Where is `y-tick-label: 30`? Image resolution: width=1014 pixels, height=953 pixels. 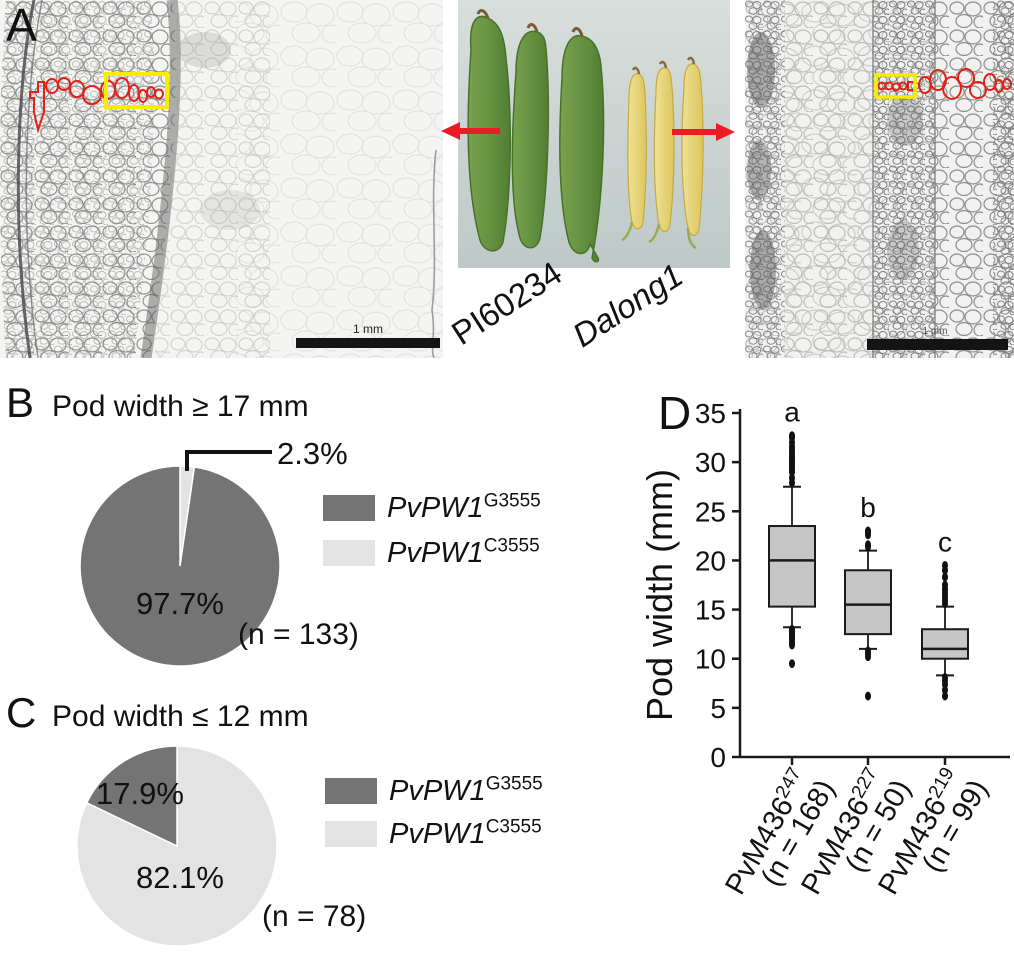
y-tick-label: 30 is located at coordinates (710, 462).